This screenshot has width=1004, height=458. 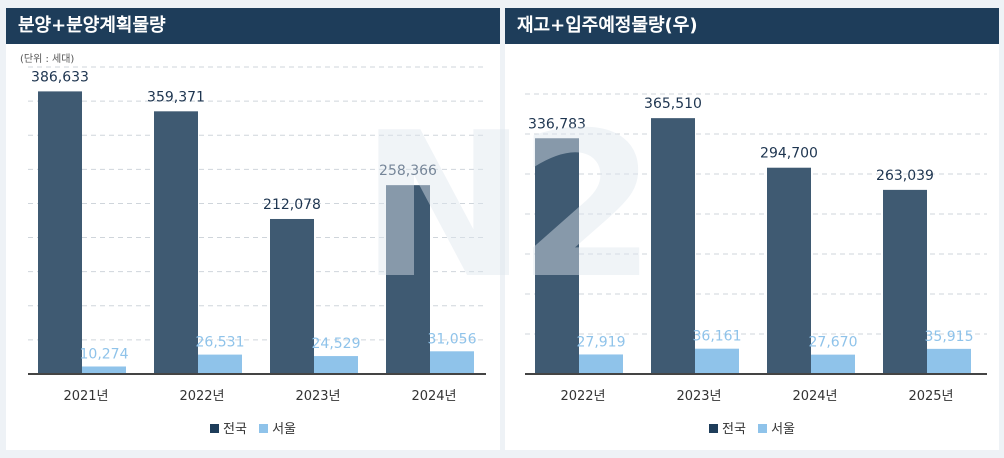 I want to click on data-label-seoul: 35,915, so click(x=949, y=337).